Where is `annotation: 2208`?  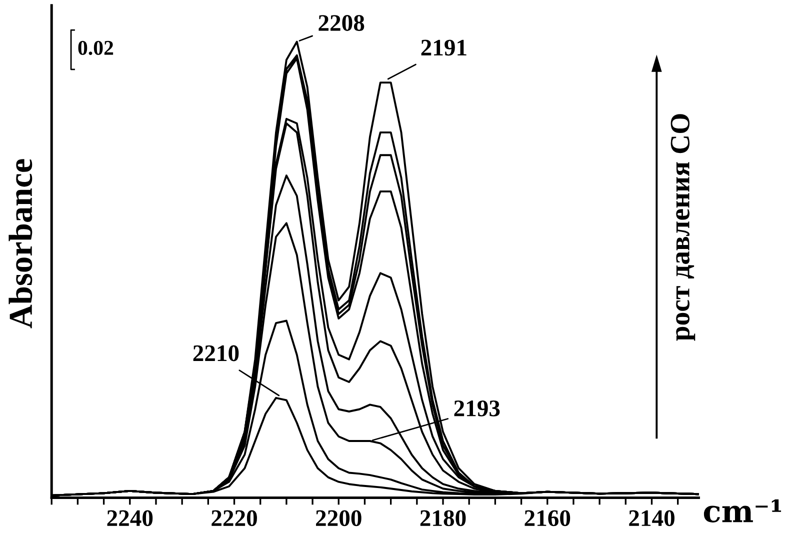
annotation: 2208 is located at coordinates (341, 23).